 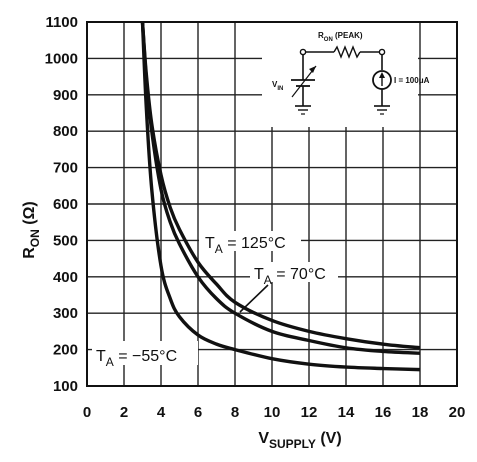 I want to click on x-tick-label: 18, so click(x=420, y=412).